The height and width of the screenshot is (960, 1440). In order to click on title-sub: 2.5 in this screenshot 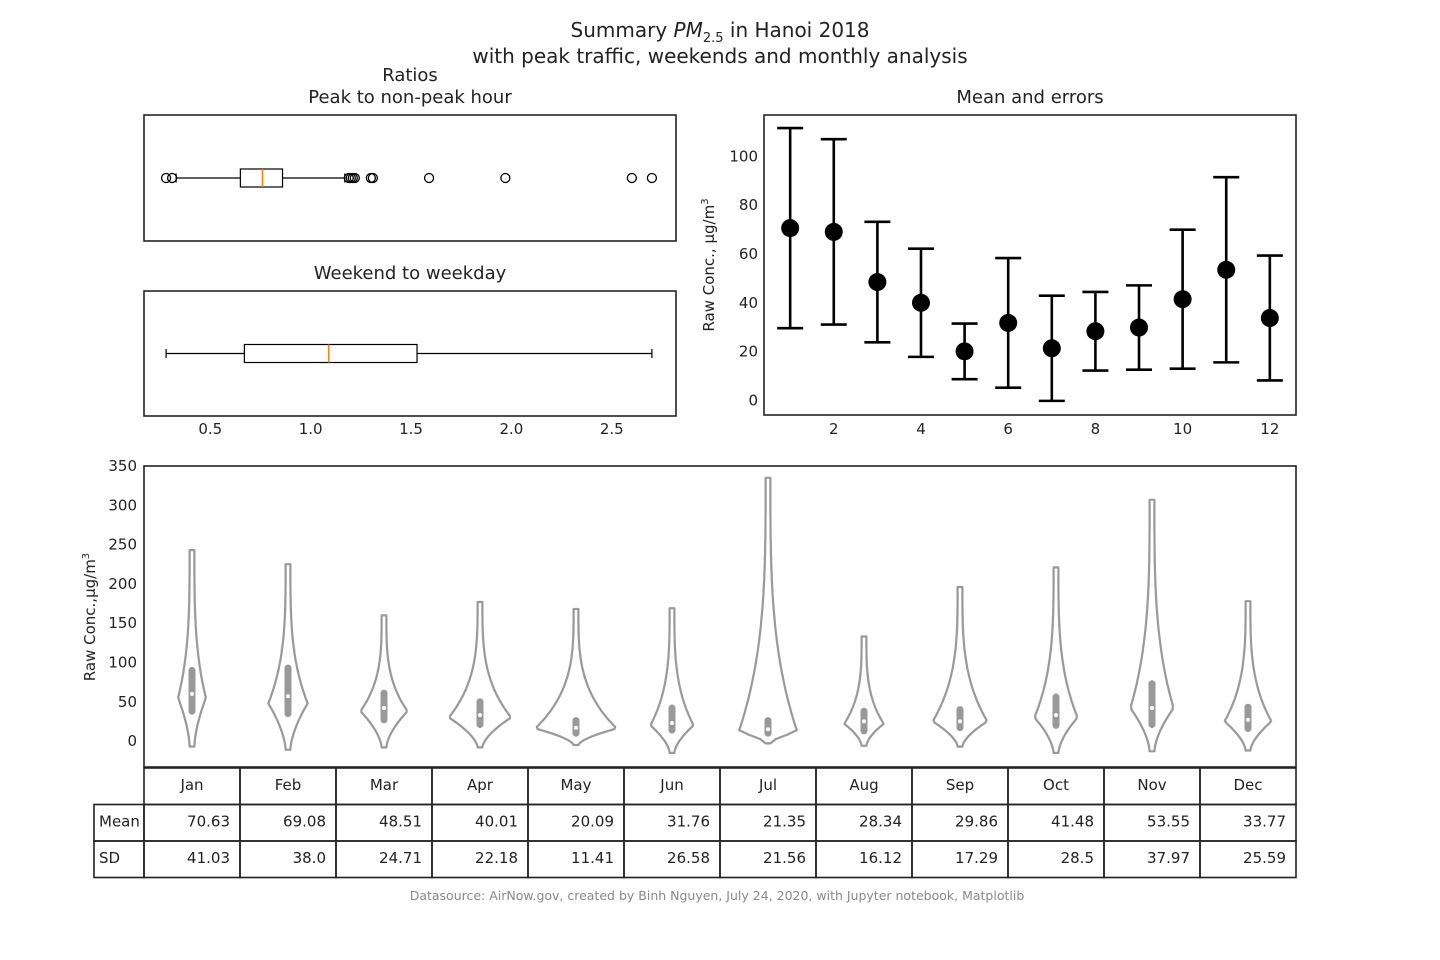, I will do `click(713, 38)`.